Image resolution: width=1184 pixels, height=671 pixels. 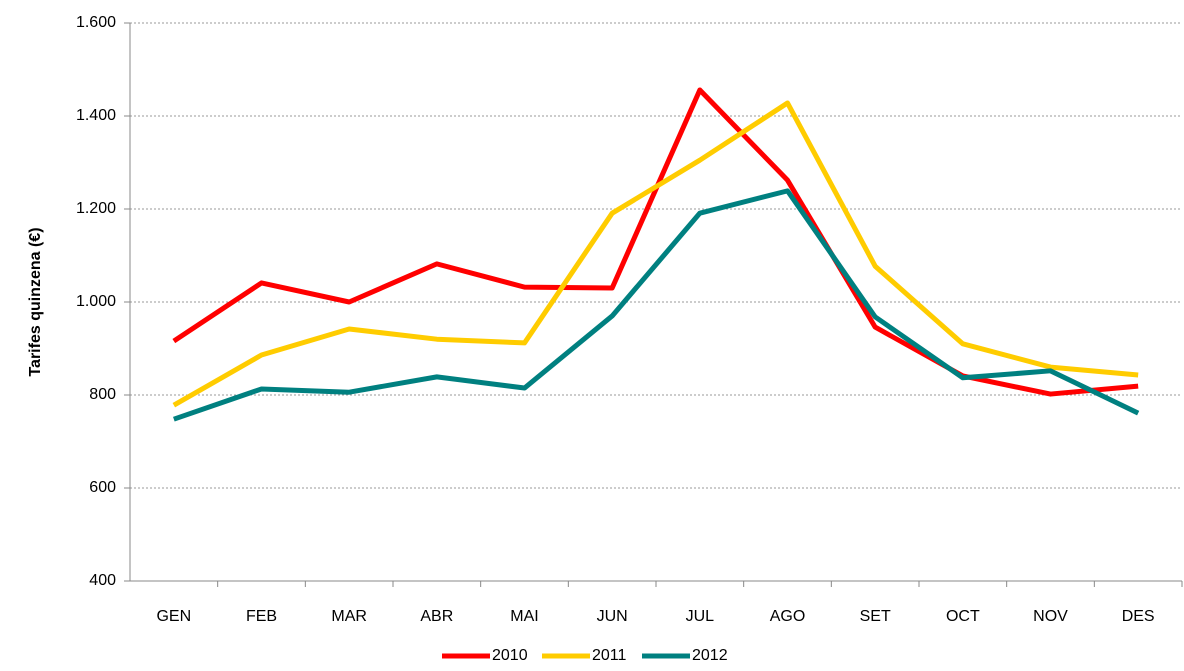 I want to click on x-tick-label: MAI, so click(x=524, y=616).